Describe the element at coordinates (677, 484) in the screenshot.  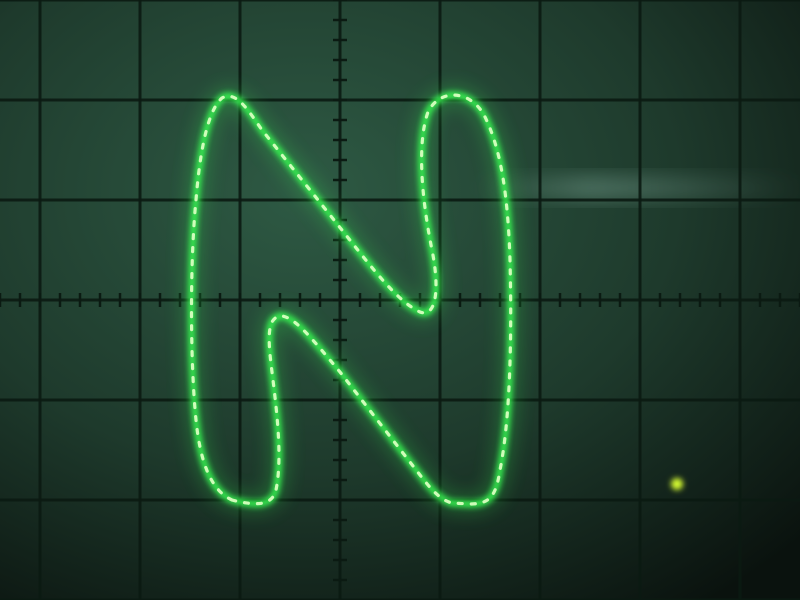
I see `stray-spot` at that location.